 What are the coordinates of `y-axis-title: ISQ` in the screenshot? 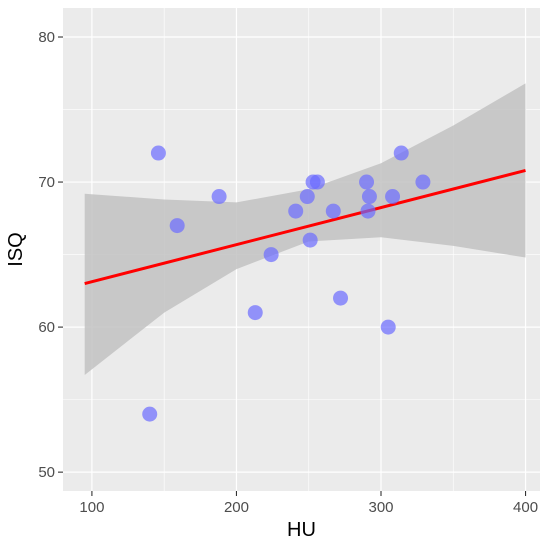 It's located at (16, 249).